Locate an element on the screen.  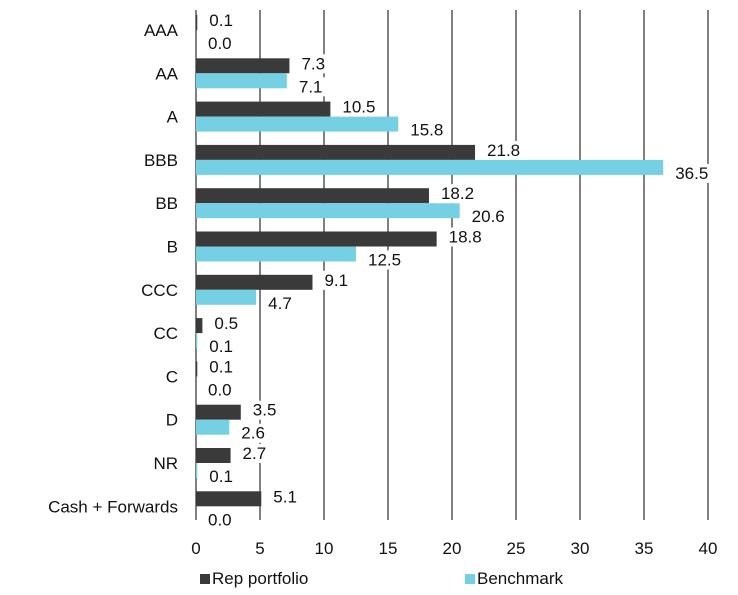
rep-portfolio-value-label: 3.5 is located at coordinates (265, 410).